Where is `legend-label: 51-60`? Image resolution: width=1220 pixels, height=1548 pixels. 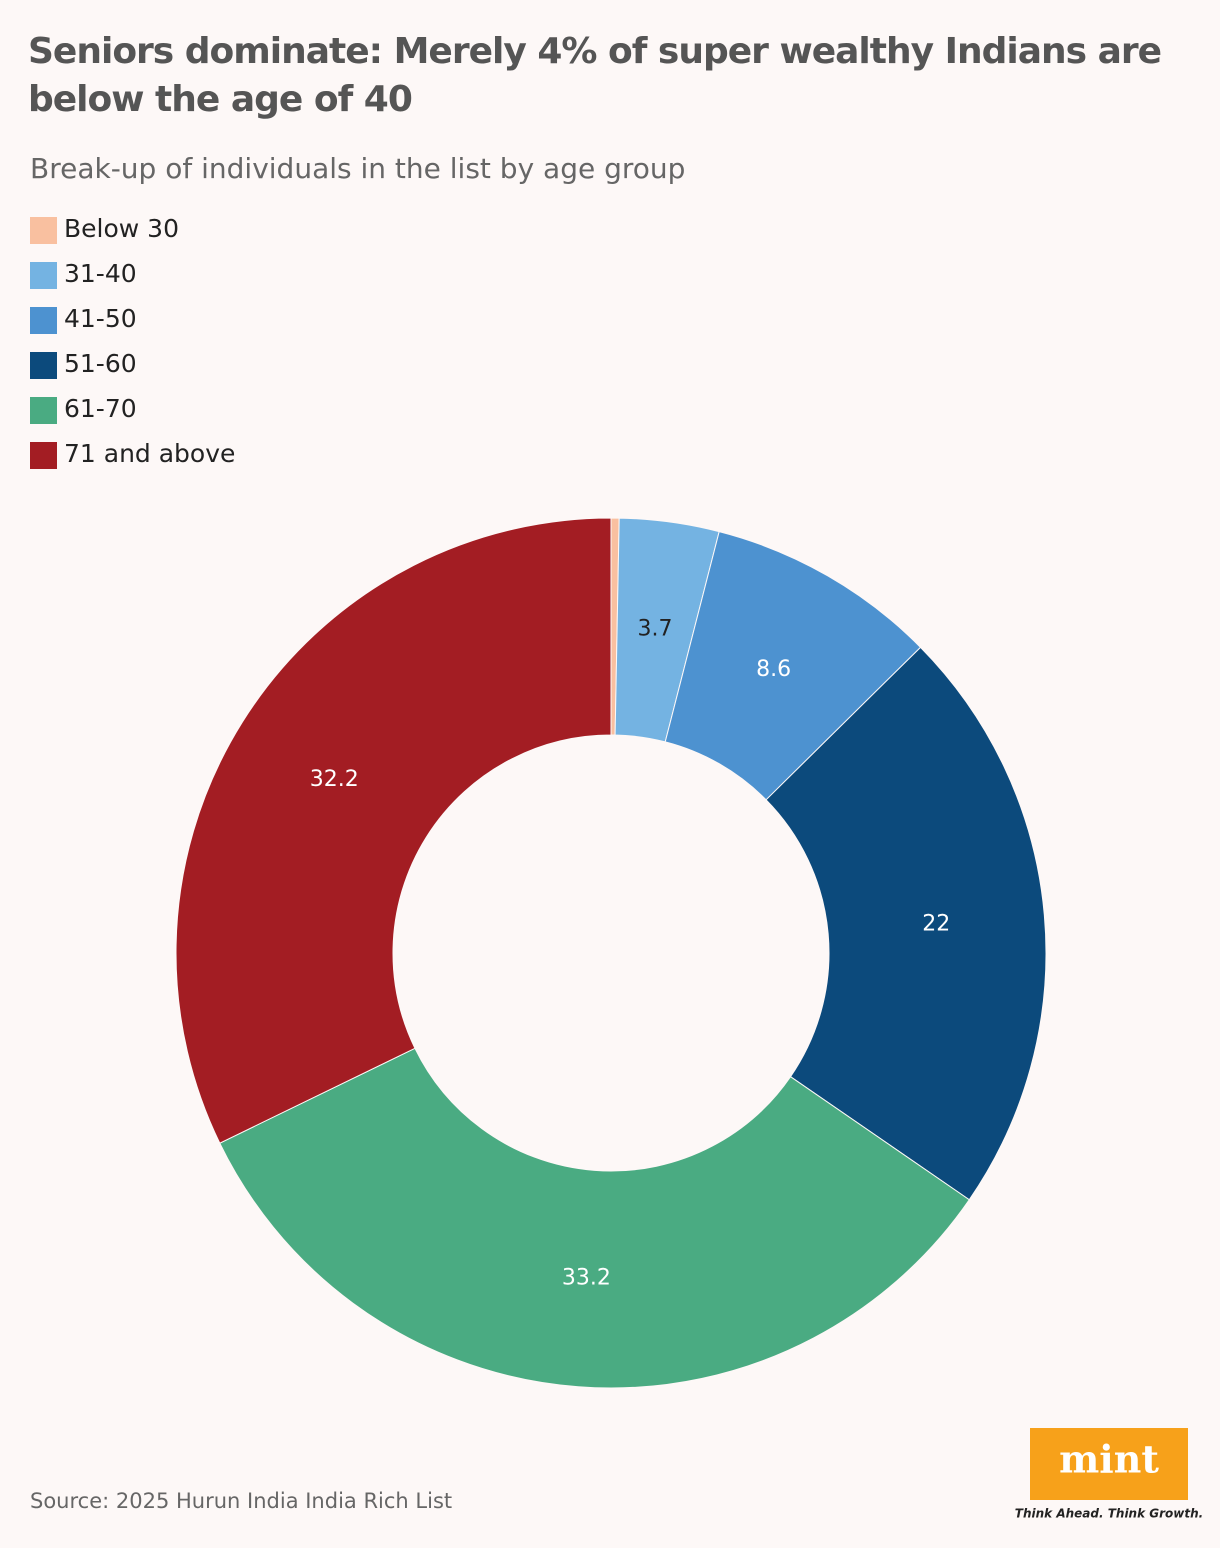
legend-label: 51-60 is located at coordinates (100, 363).